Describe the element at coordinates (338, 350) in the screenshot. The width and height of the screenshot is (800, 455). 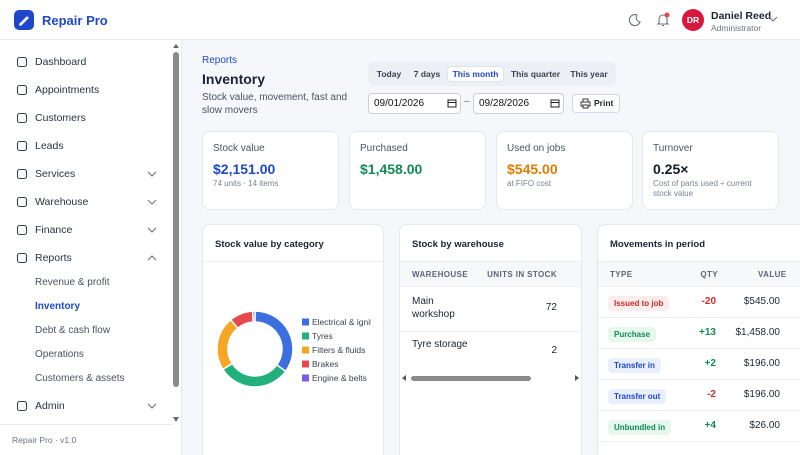
I see `legend-label: Filters & fluids` at that location.